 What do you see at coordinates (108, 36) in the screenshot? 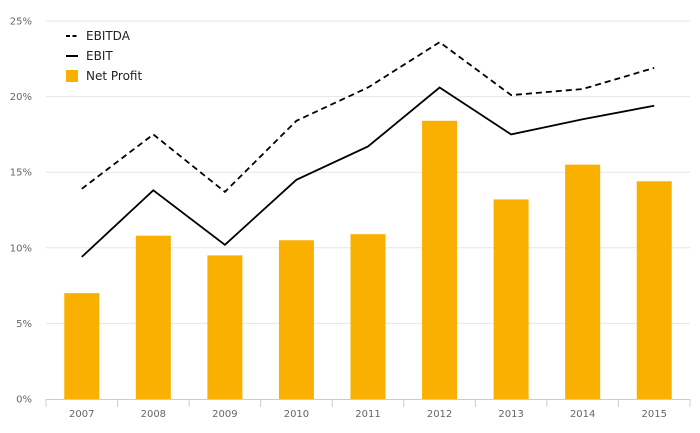
I see `legend-label-ebitda: EBITDA` at bounding box center [108, 36].